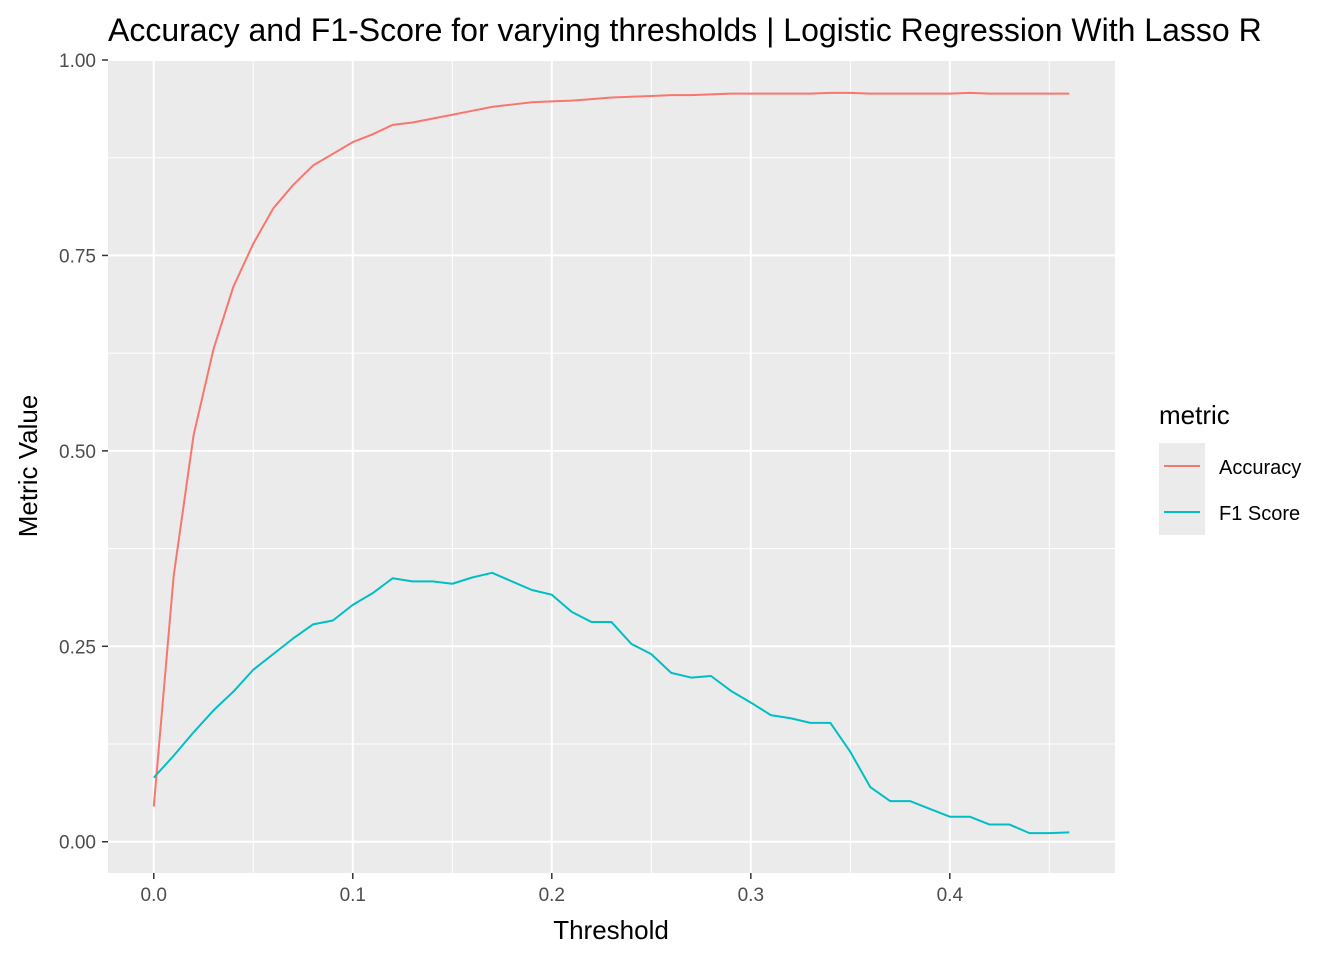  Describe the element at coordinates (1259, 514) in the screenshot. I see `legend-label-f1-score: F1 Score` at that location.